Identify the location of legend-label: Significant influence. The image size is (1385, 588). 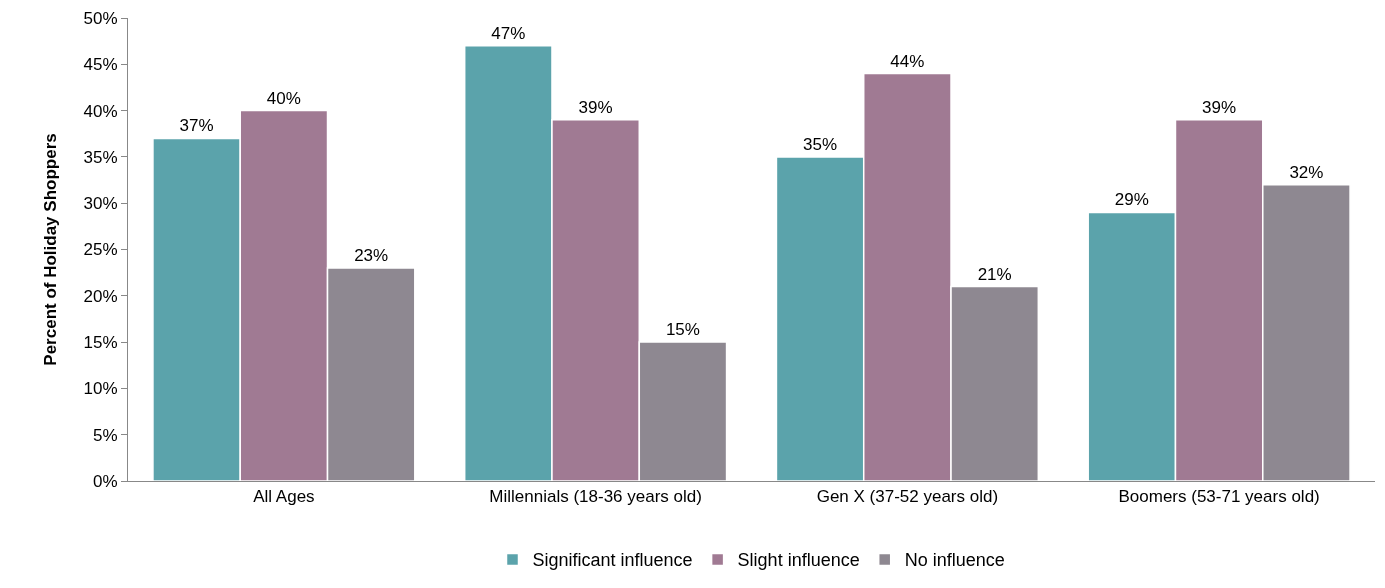
(612, 560).